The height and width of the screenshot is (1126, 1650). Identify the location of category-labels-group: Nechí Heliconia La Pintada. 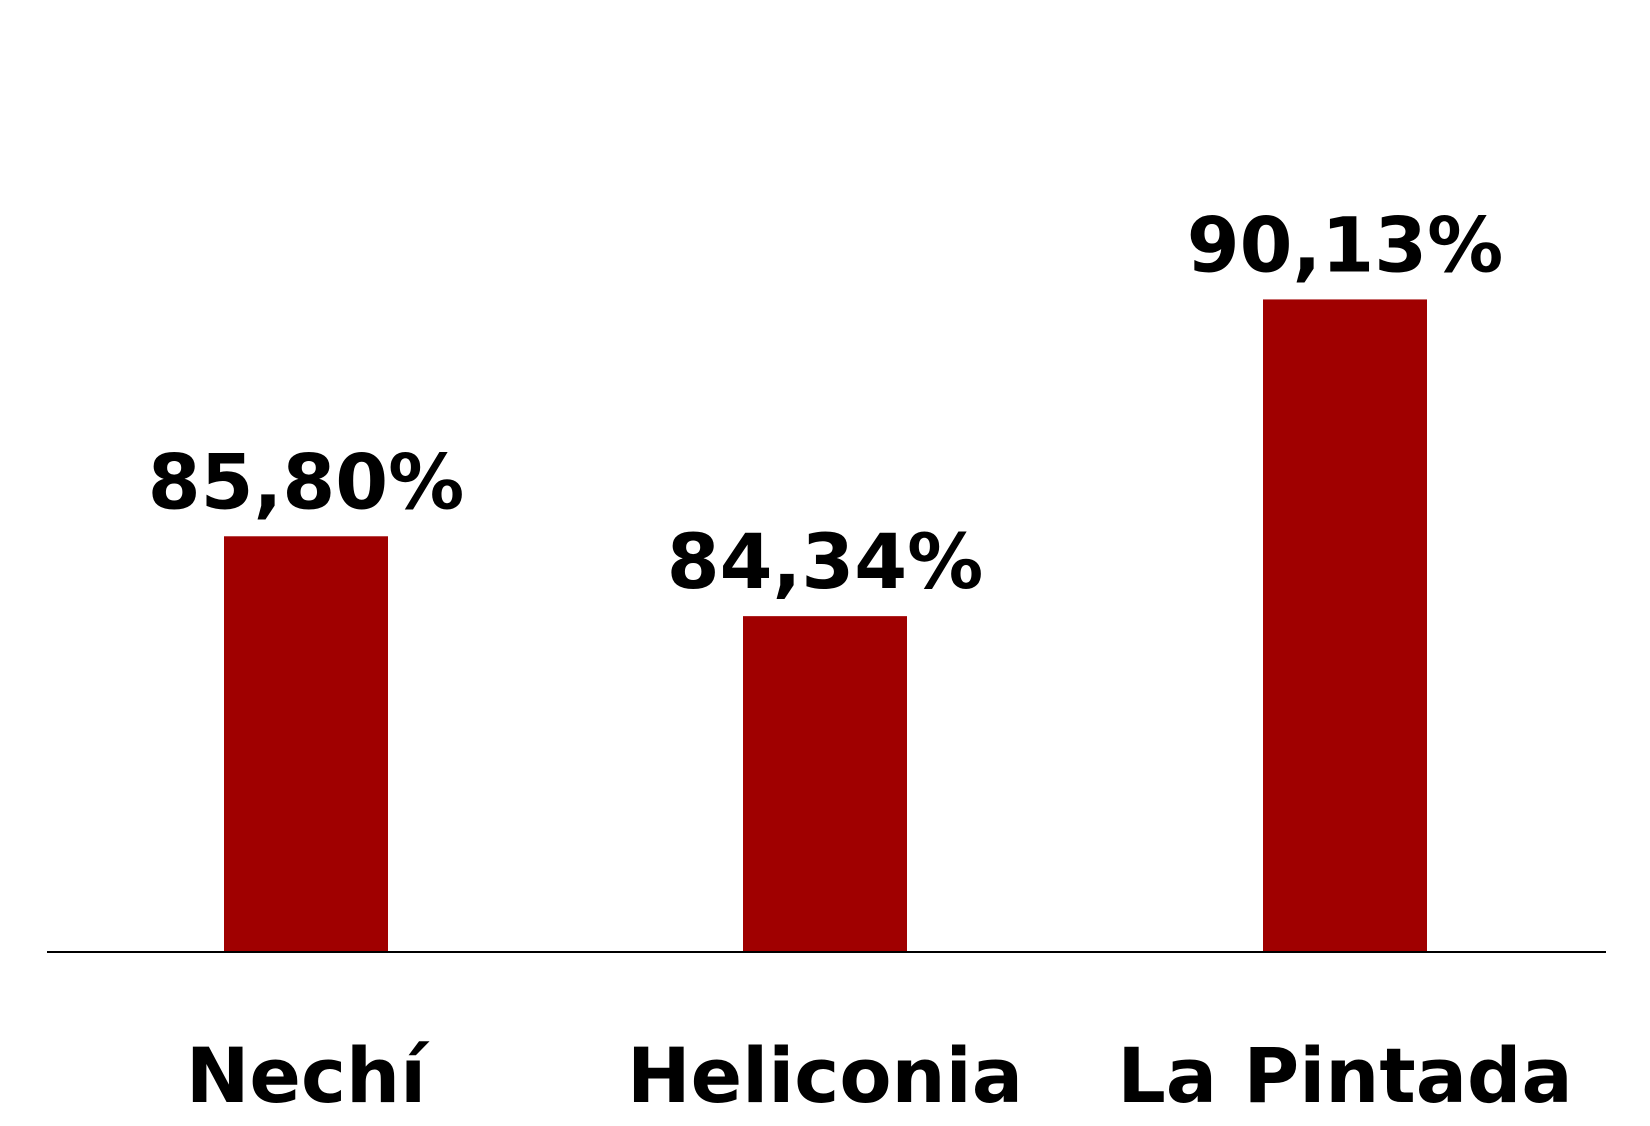
(879, 1075).